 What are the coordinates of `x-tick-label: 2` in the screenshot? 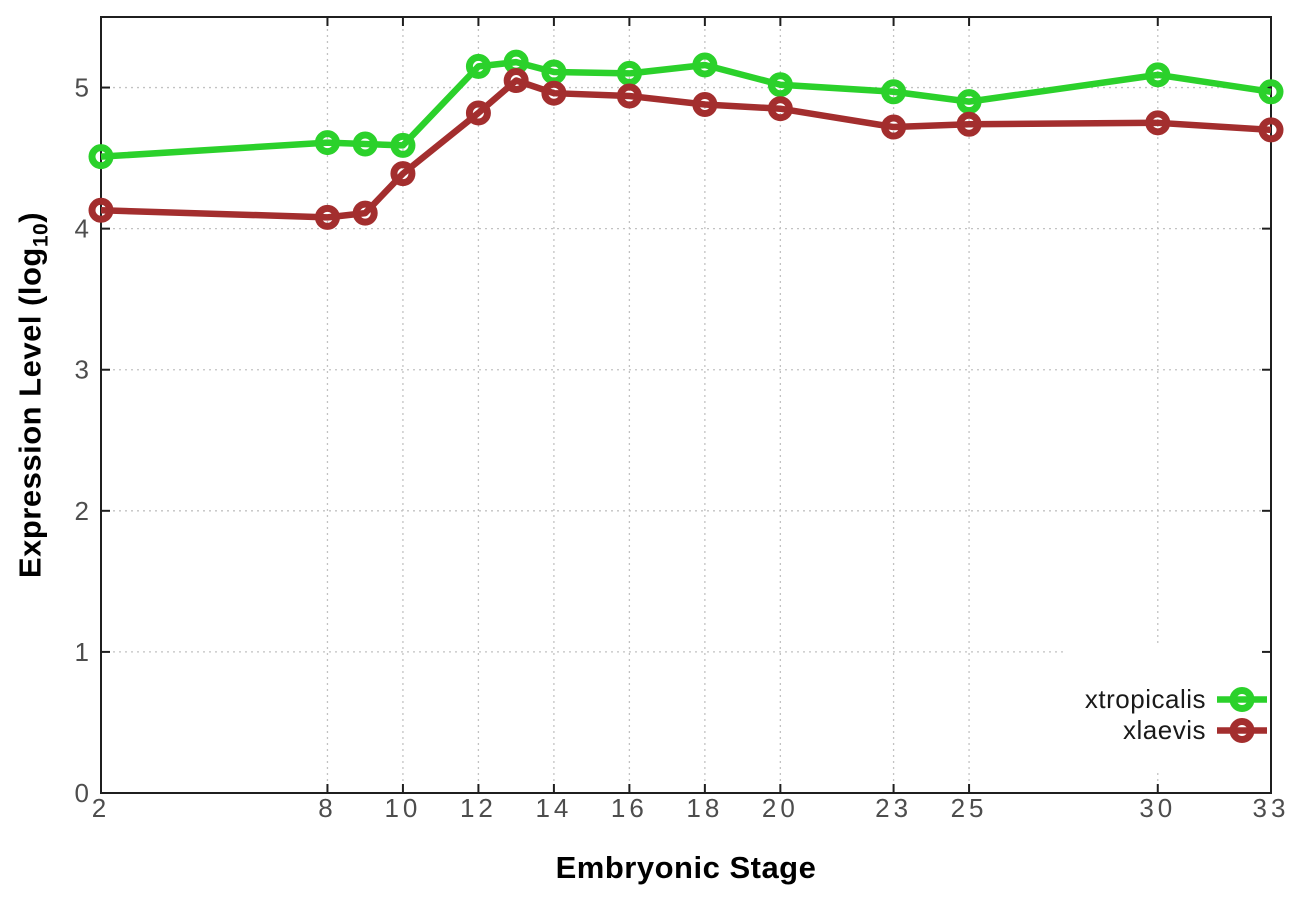 It's located at (101, 808).